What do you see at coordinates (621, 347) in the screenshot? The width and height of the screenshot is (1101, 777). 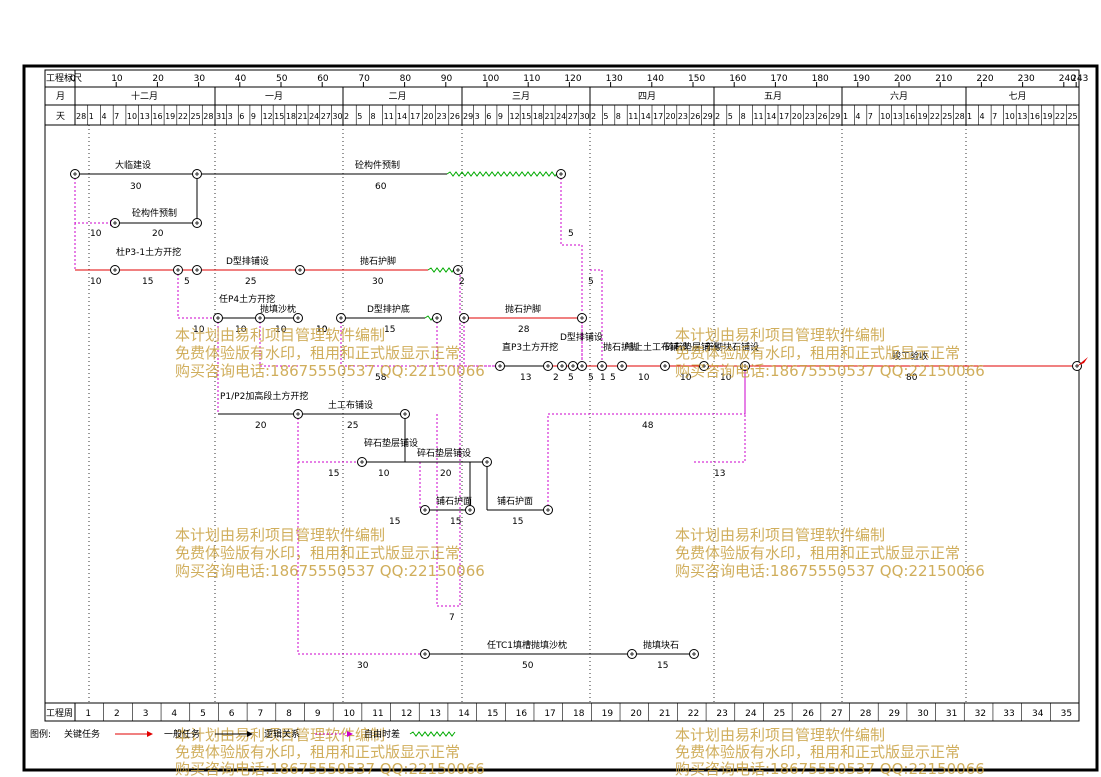 I see `task-name: 抛石护脚` at bounding box center [621, 347].